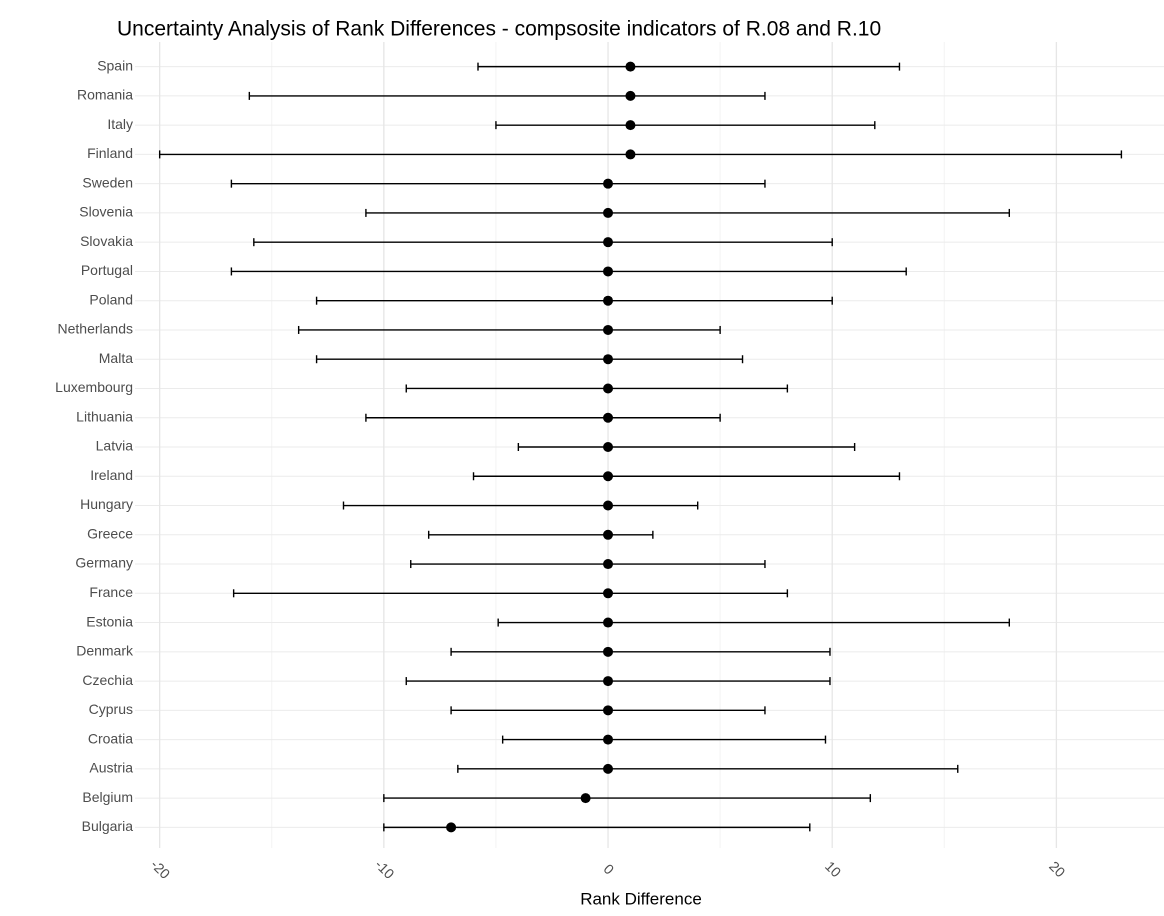 This screenshot has width=1164, height=916. What do you see at coordinates (111, 475) in the screenshot?
I see `y-tick-label: Ireland` at bounding box center [111, 475].